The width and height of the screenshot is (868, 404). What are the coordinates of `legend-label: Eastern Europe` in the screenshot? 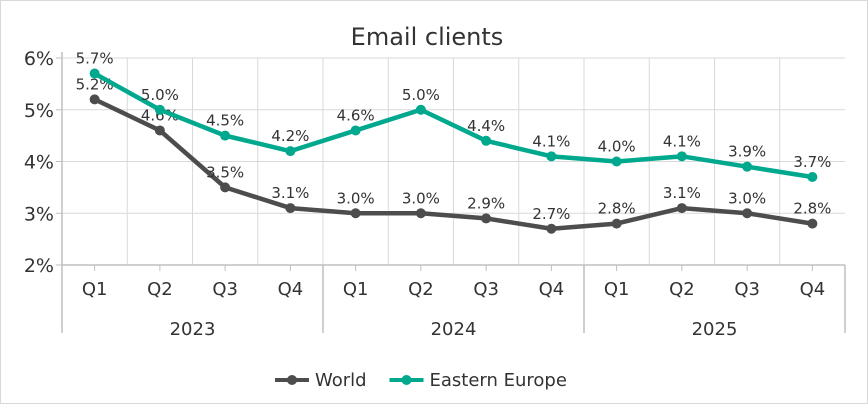 It's located at (498, 380).